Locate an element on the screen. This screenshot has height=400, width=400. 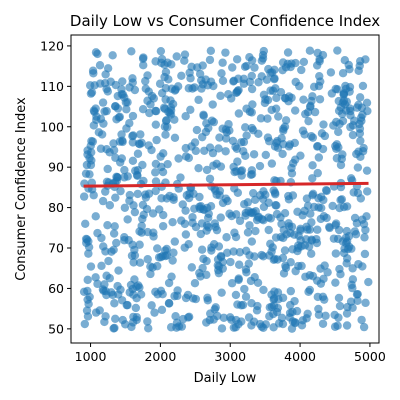
x-tick-label: 2000 is located at coordinates (160, 356).